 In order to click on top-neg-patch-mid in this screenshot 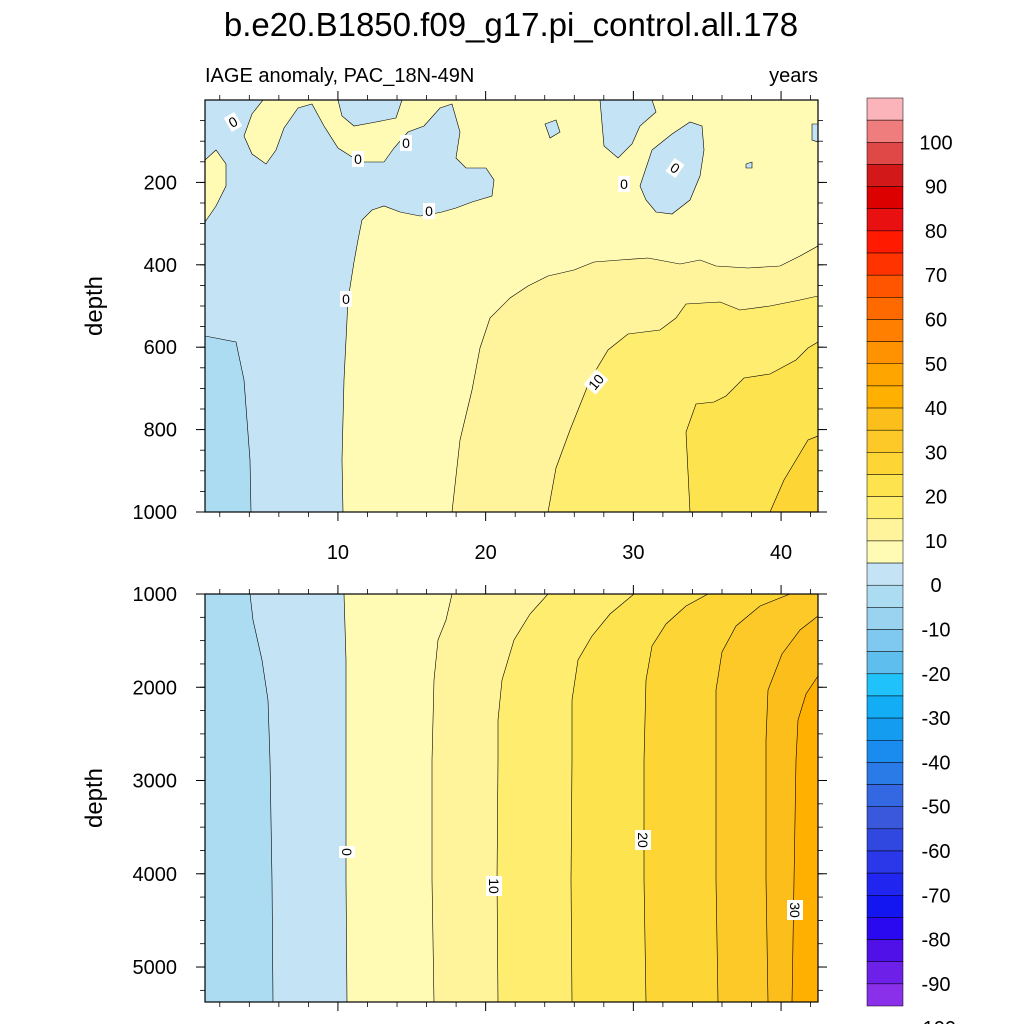, I will do `click(370, 113)`.